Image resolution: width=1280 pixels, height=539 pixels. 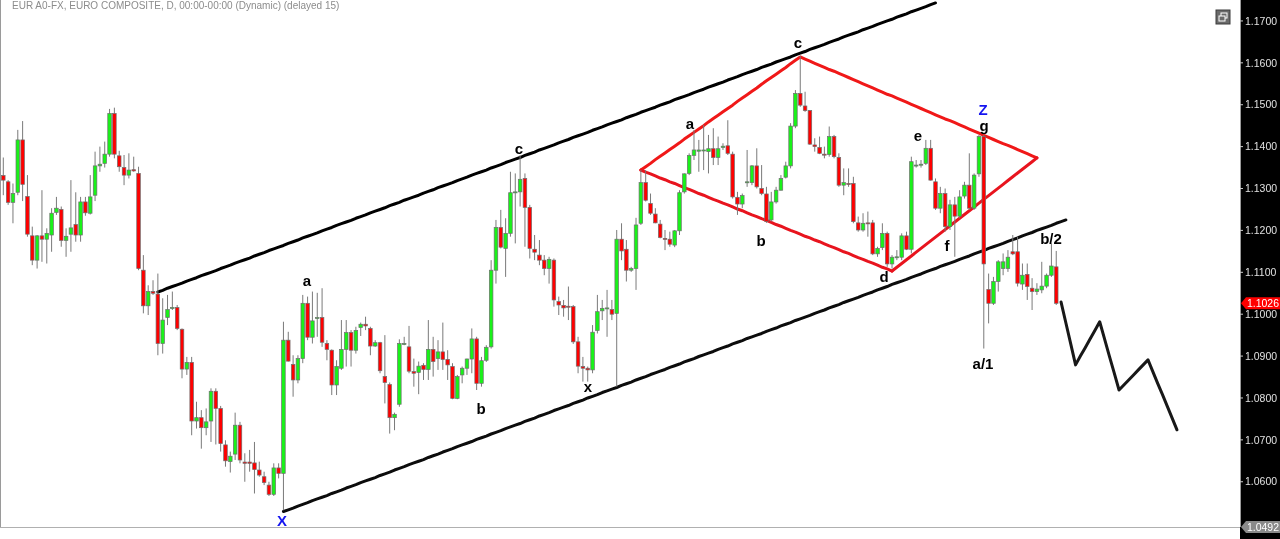 I want to click on y-tick-label: 1.1200, so click(x=1261, y=230).